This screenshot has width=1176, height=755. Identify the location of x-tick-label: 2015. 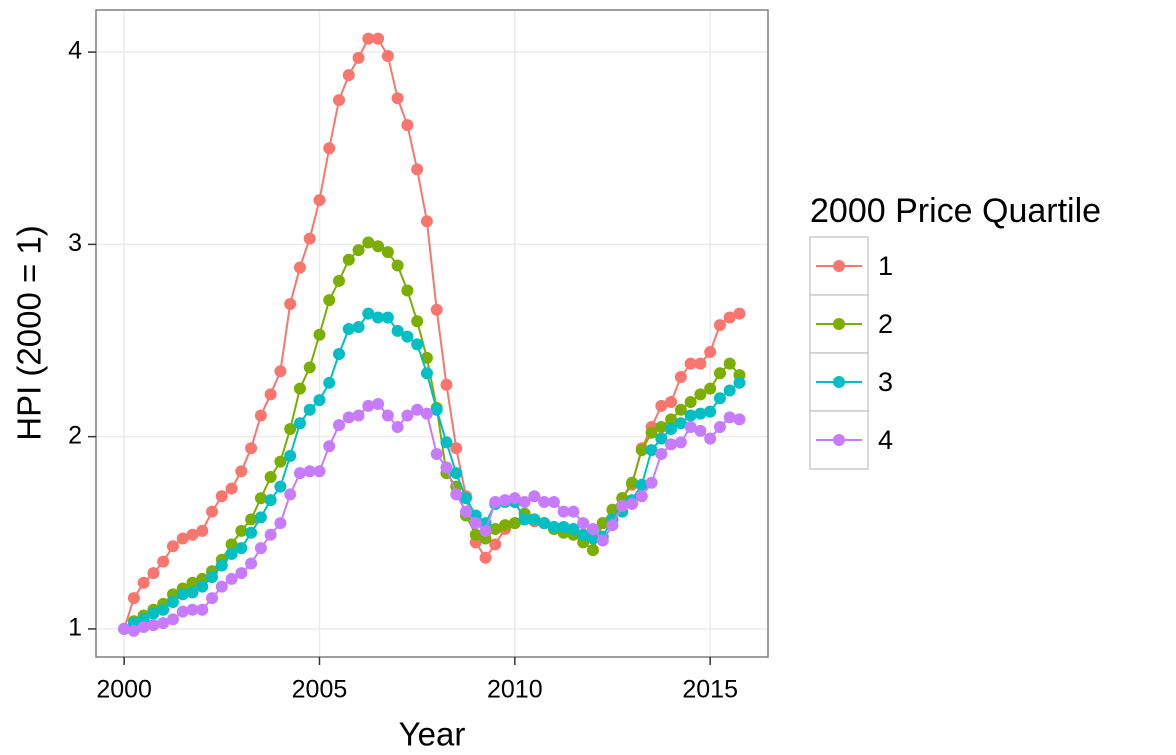
(710, 690).